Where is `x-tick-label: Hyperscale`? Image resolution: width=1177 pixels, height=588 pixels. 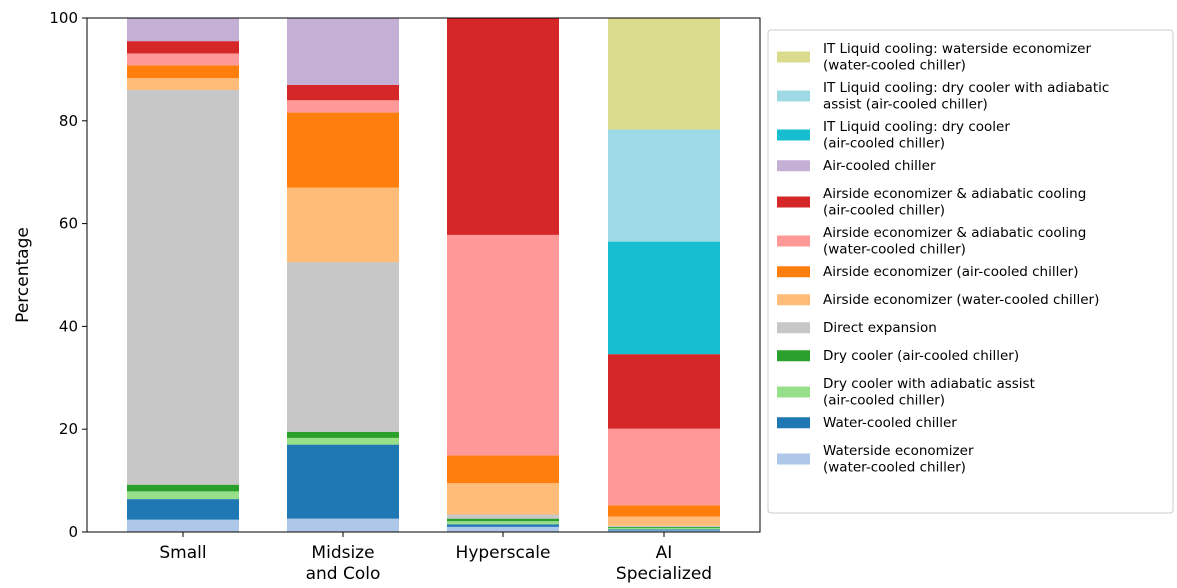 x-tick-label: Hyperscale is located at coordinates (503, 553).